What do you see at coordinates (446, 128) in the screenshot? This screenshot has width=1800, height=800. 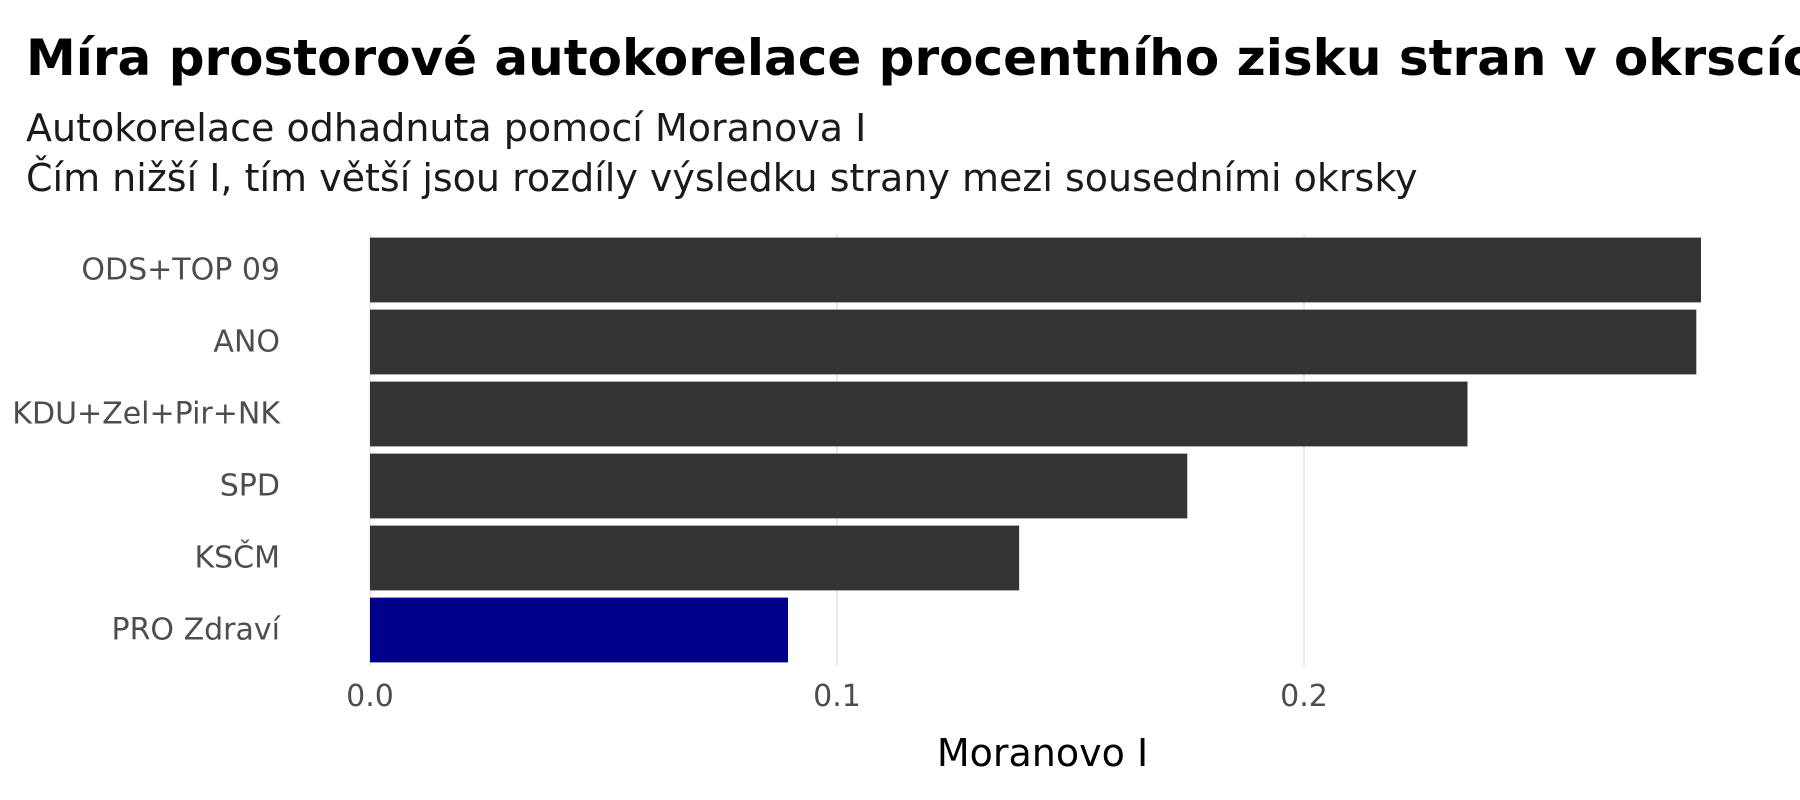 I see `chart-subtitle-line-1: Autokorelace odhadnuta pomocí Moranova I` at bounding box center [446, 128].